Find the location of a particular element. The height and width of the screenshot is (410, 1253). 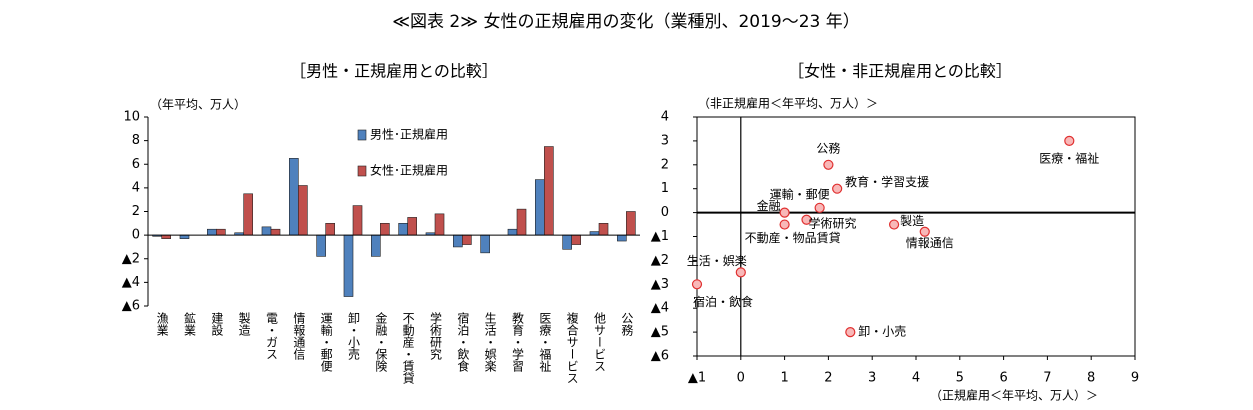

y-tick-label: ▲3 is located at coordinates (660, 284).